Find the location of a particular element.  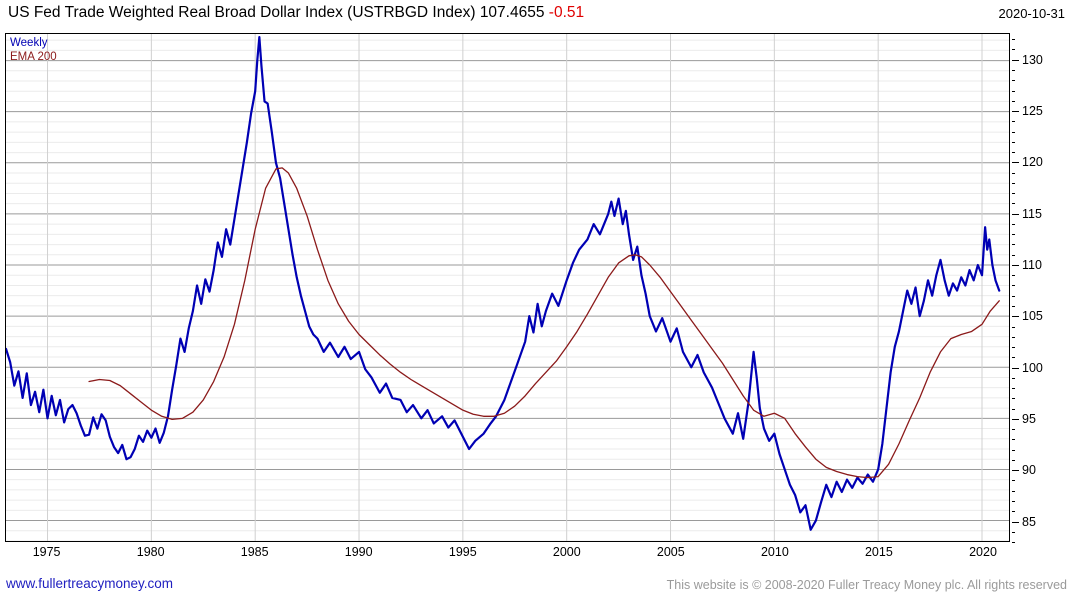

x-tick-label: 1985 is located at coordinates (254, 552).